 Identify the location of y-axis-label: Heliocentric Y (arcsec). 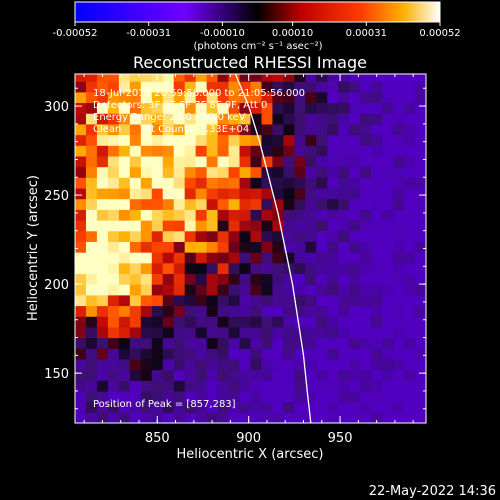
(33, 248).